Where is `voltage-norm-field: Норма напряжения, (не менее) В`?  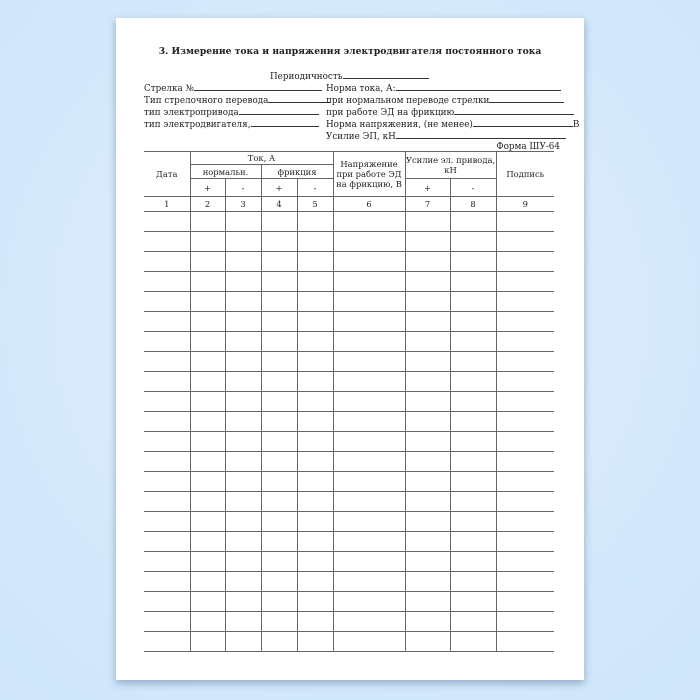
voltage-norm-field: Норма напряжения, (не менее) В is located at coordinates (453, 125).